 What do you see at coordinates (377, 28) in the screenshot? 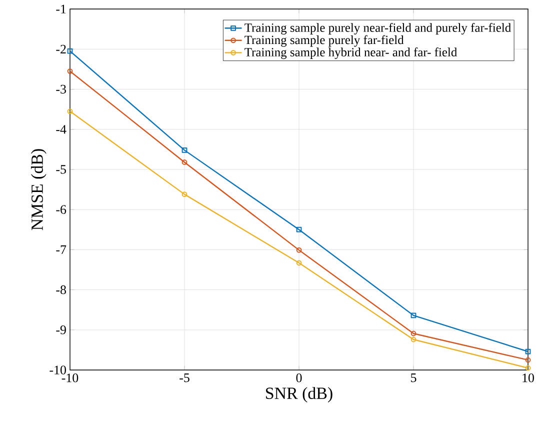
I see `legend-label: Training sample purely near-field and purely far-field` at bounding box center [377, 28].